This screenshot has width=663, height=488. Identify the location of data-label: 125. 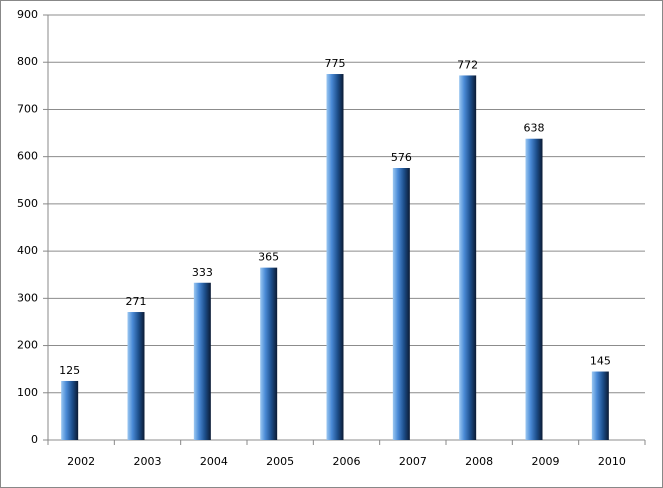
(69, 370).